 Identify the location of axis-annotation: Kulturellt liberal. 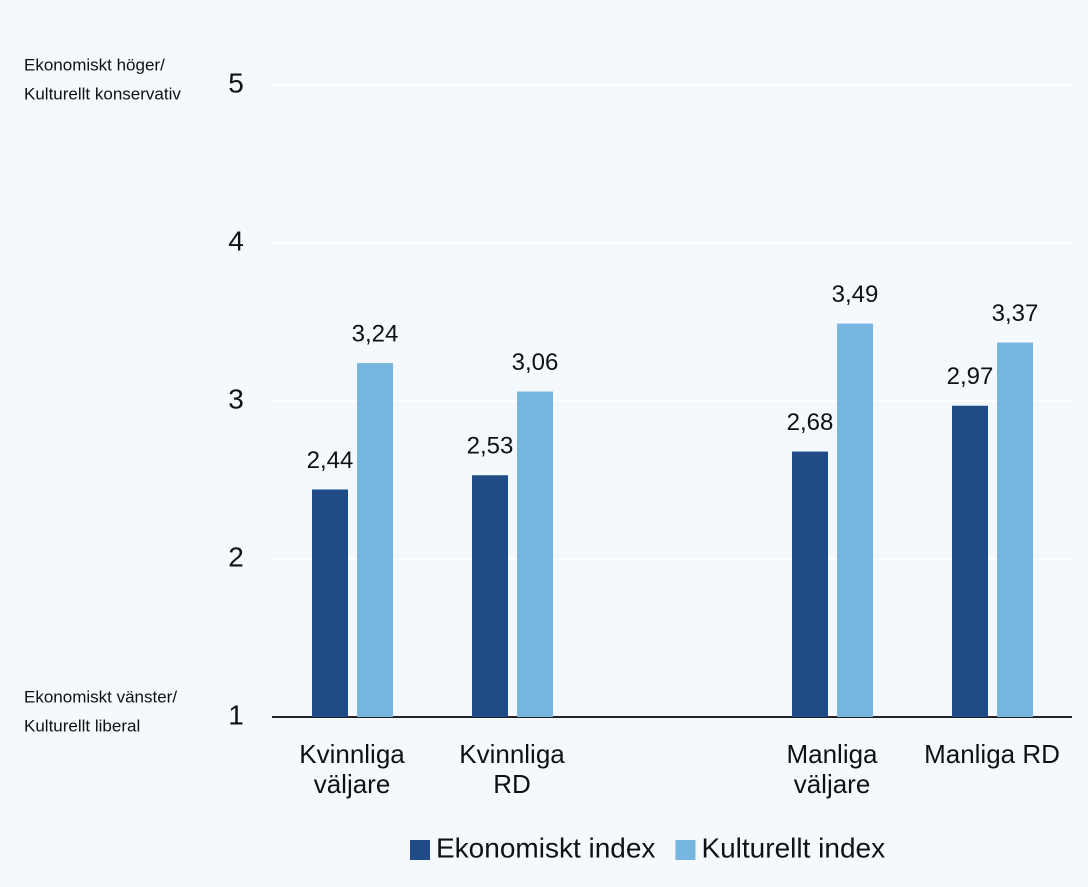
(82, 725).